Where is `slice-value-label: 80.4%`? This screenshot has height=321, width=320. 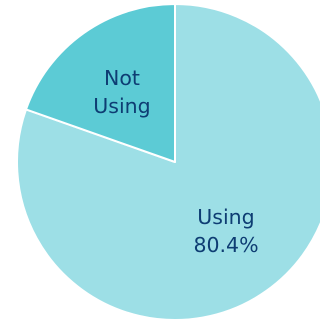 slice-value-label: 80.4% is located at coordinates (225, 245).